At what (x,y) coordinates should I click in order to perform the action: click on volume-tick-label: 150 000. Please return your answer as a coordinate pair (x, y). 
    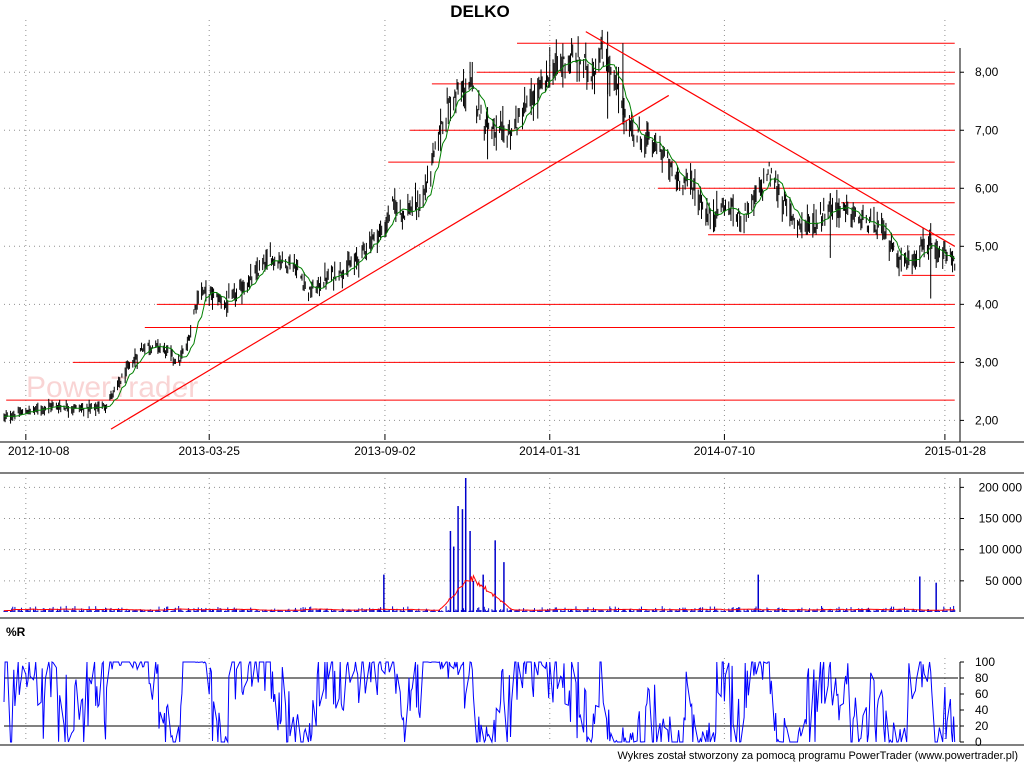
    Looking at the image, I should click on (1001, 519).